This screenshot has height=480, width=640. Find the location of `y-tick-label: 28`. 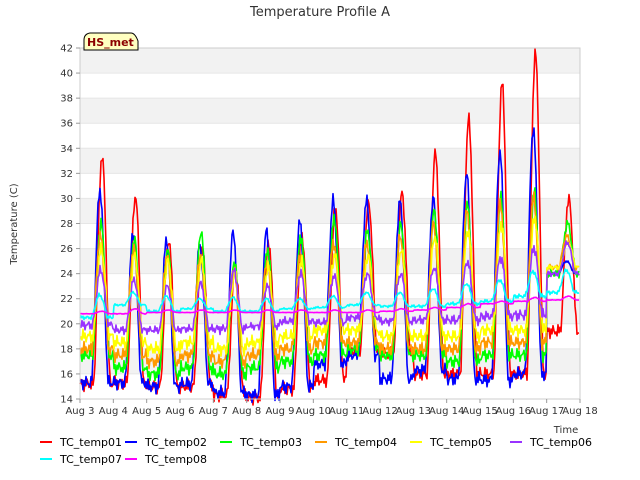

y-tick-label: 28 is located at coordinates (66, 224).